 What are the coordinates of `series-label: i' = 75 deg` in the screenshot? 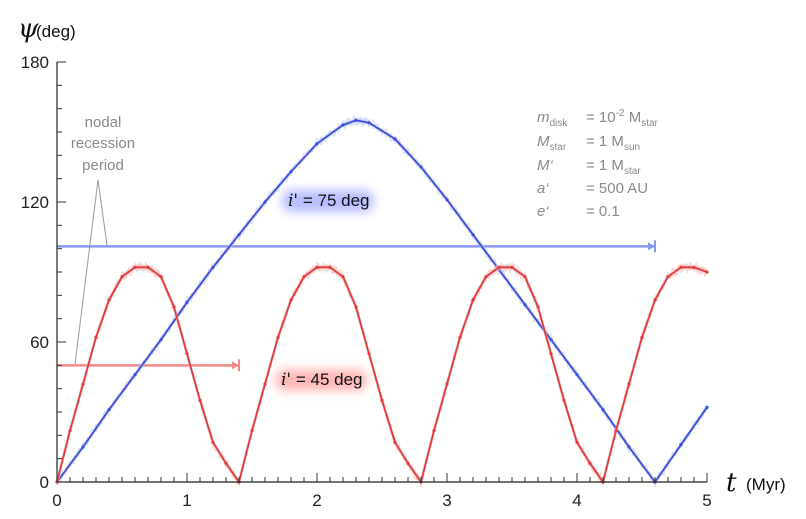 It's located at (329, 201).